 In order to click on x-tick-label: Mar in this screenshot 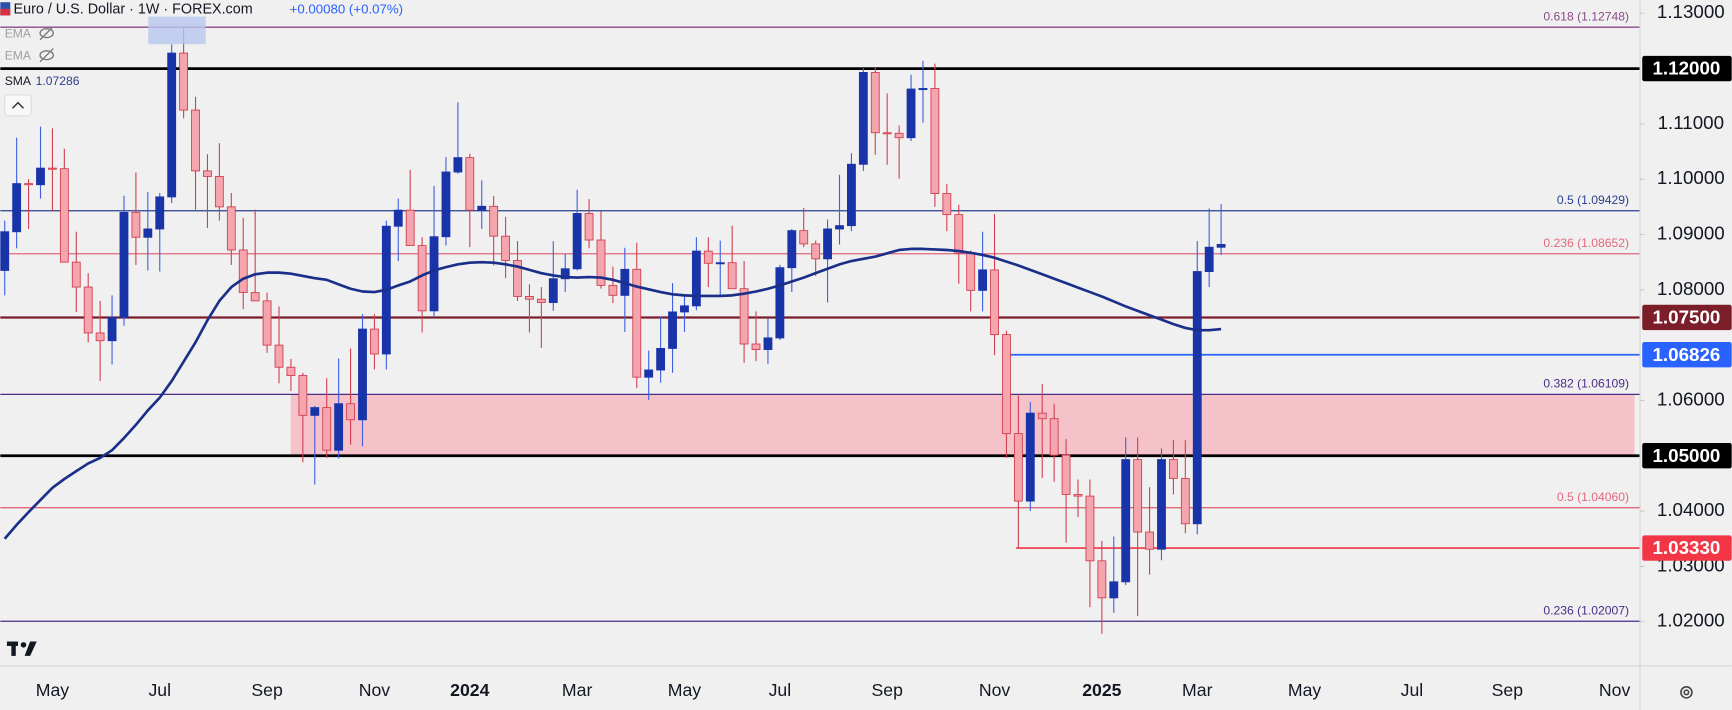, I will do `click(577, 690)`.